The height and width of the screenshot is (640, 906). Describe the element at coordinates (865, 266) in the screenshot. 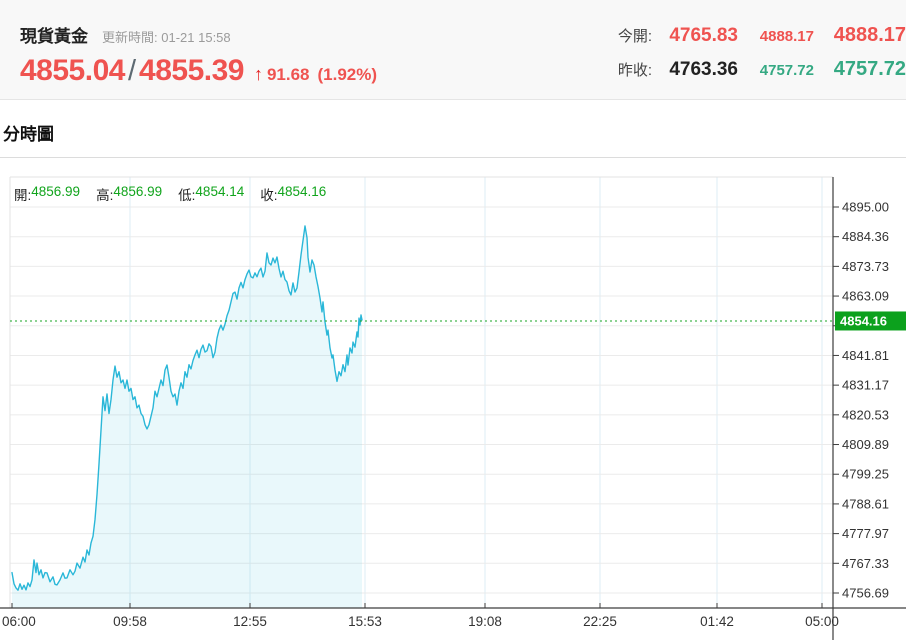

I see `y-tick-label: 4873.73` at that location.